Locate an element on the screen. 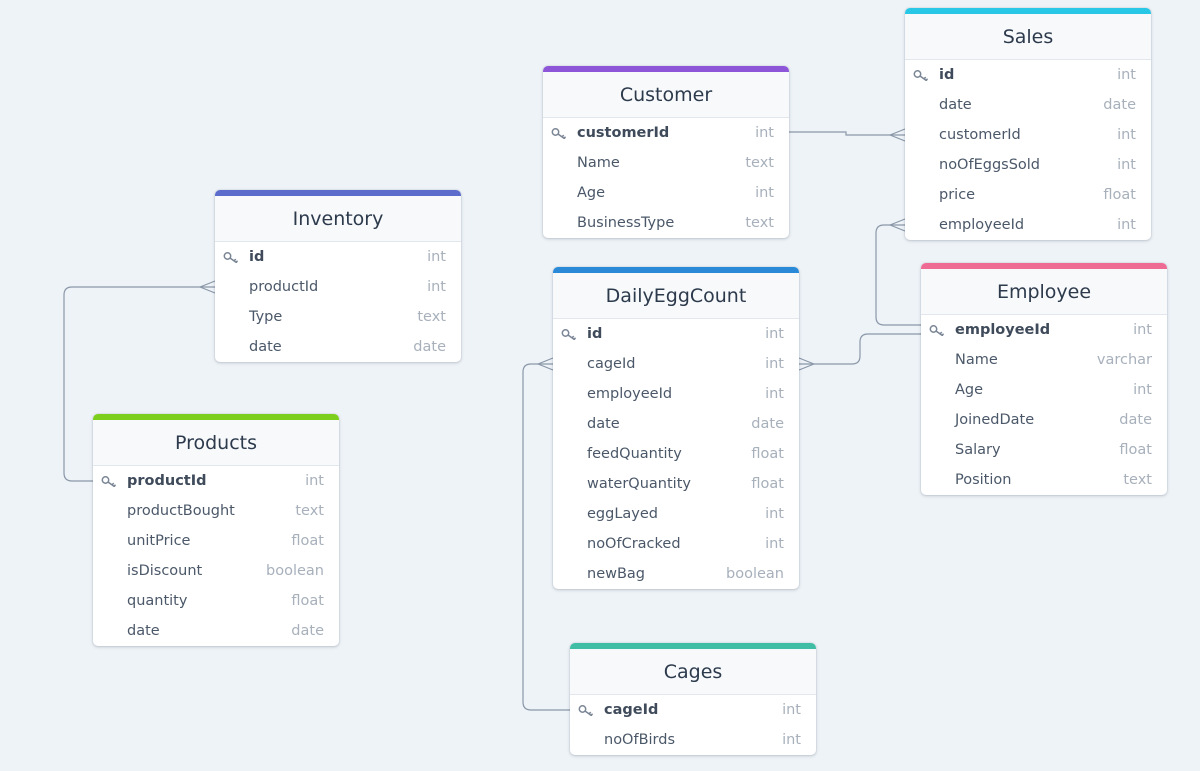 The width and height of the screenshot is (1200, 771). field-row: quantity float is located at coordinates (216, 601).